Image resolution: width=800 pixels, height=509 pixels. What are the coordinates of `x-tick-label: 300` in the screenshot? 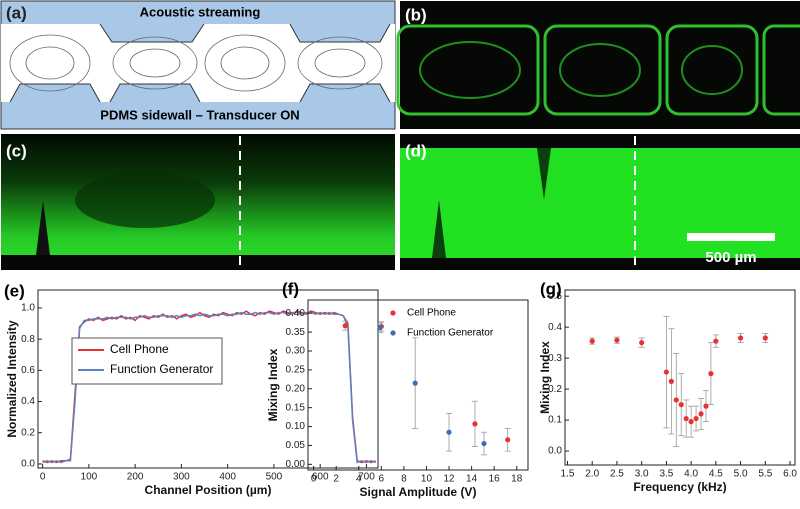 It's located at (181, 477).